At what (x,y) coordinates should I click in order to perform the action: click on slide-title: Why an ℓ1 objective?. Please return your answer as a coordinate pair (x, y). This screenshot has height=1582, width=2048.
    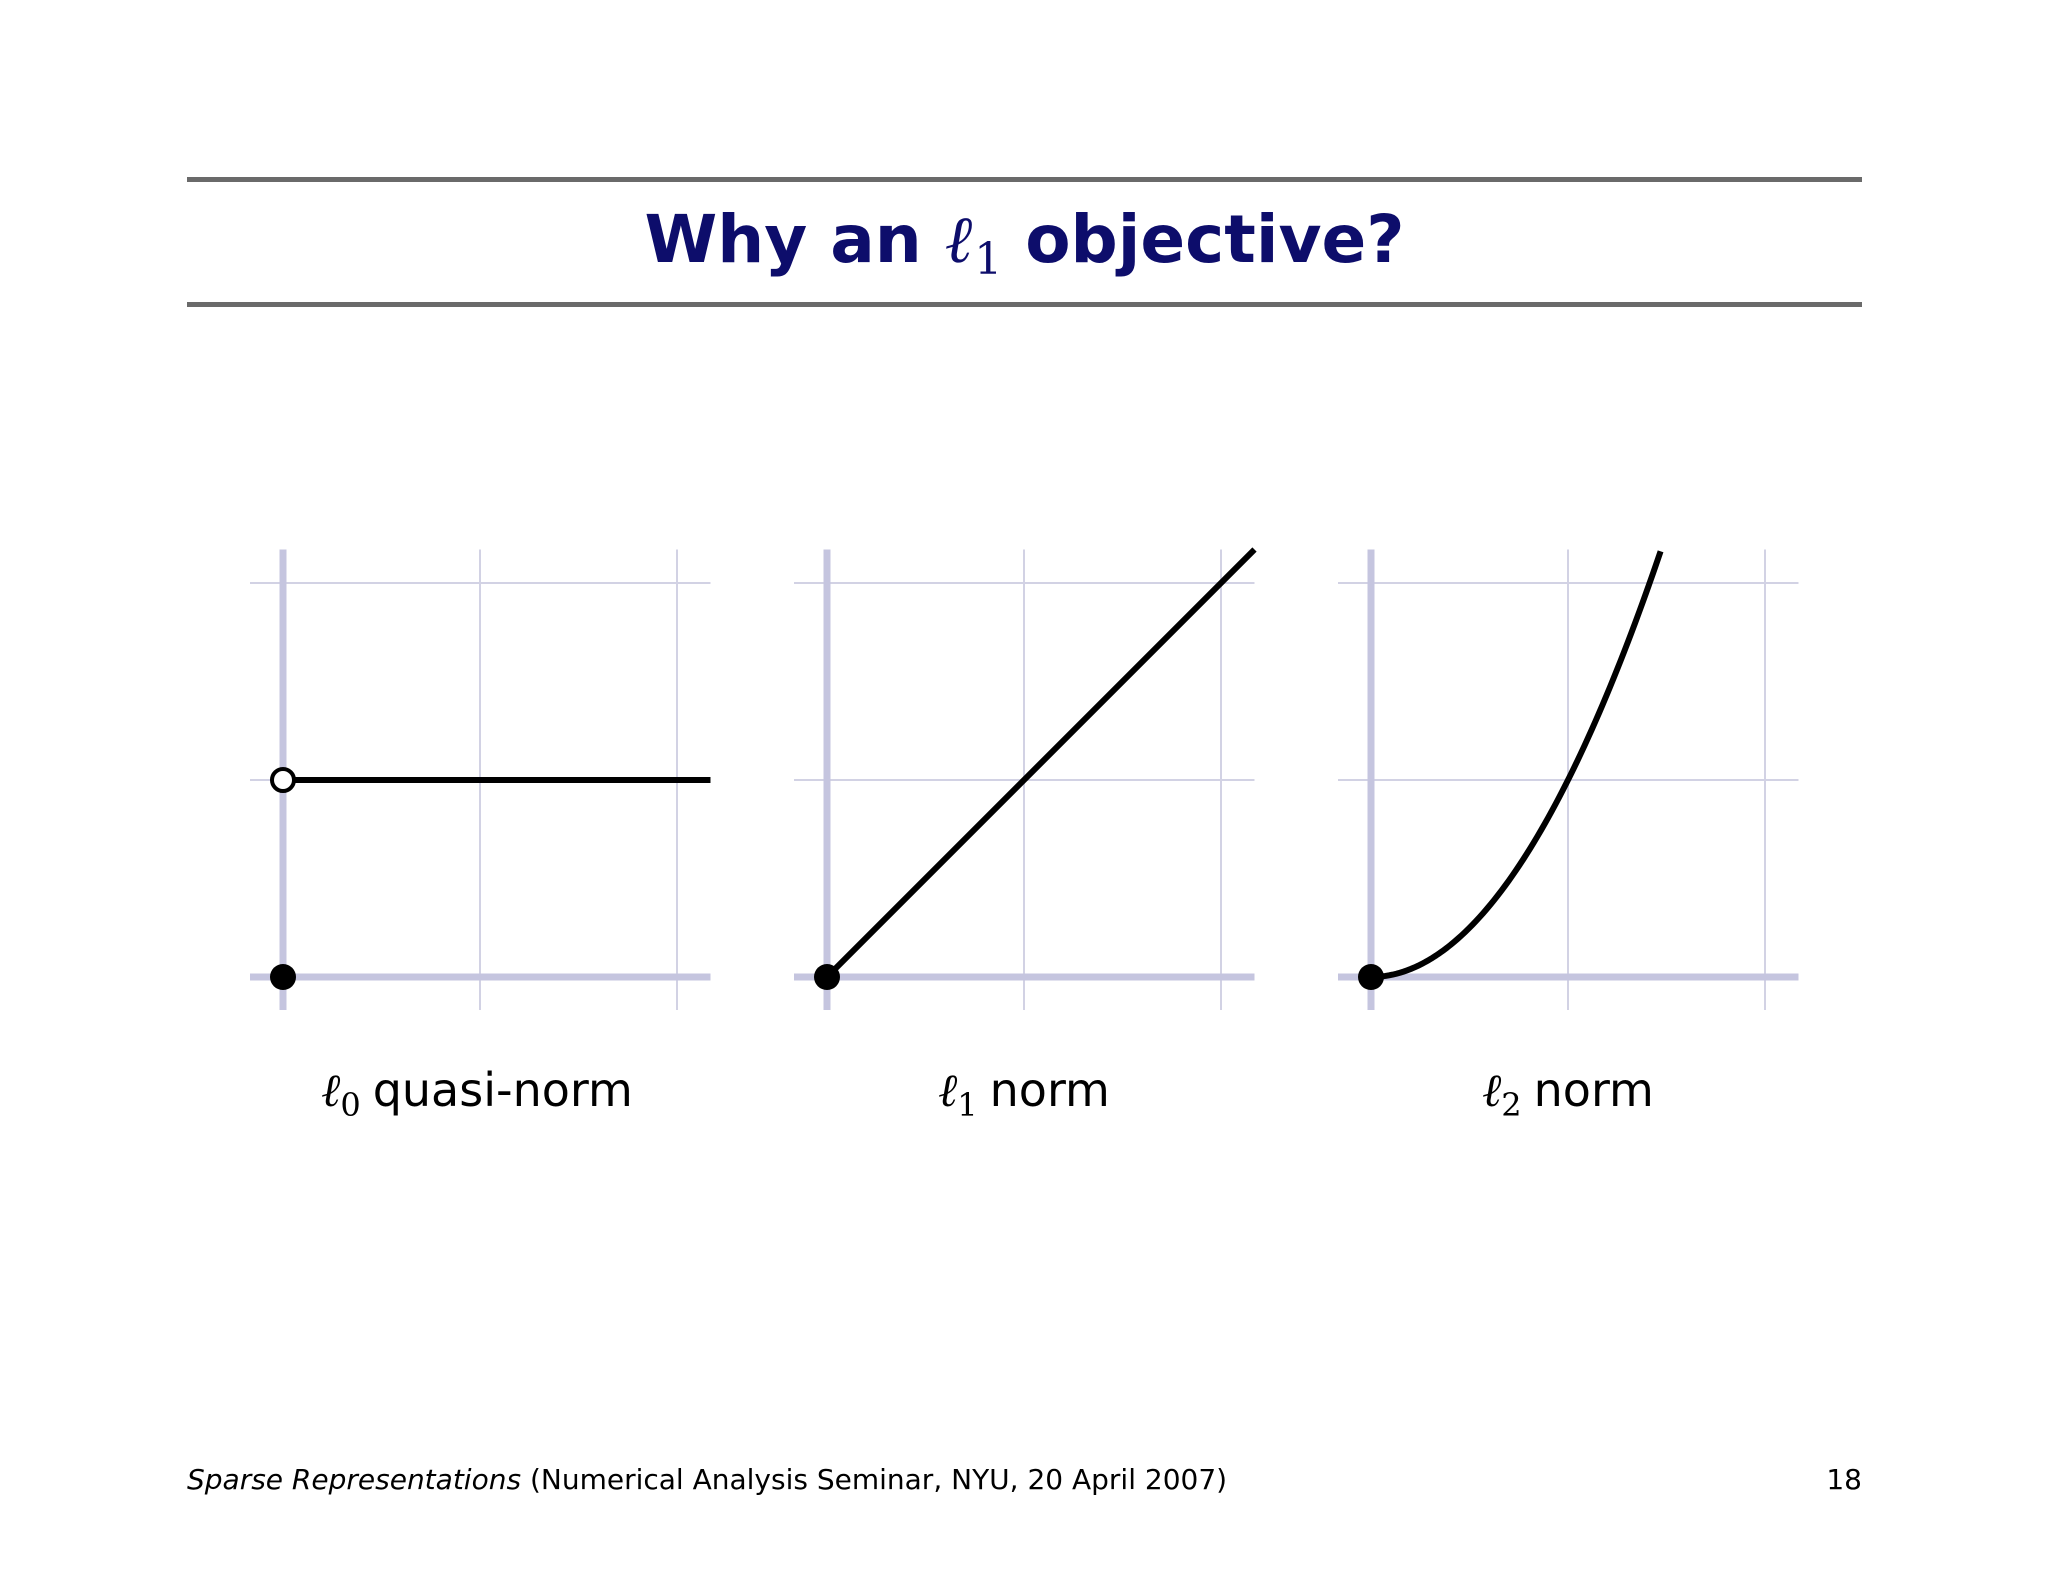
    Looking at the image, I should click on (1024, 244).